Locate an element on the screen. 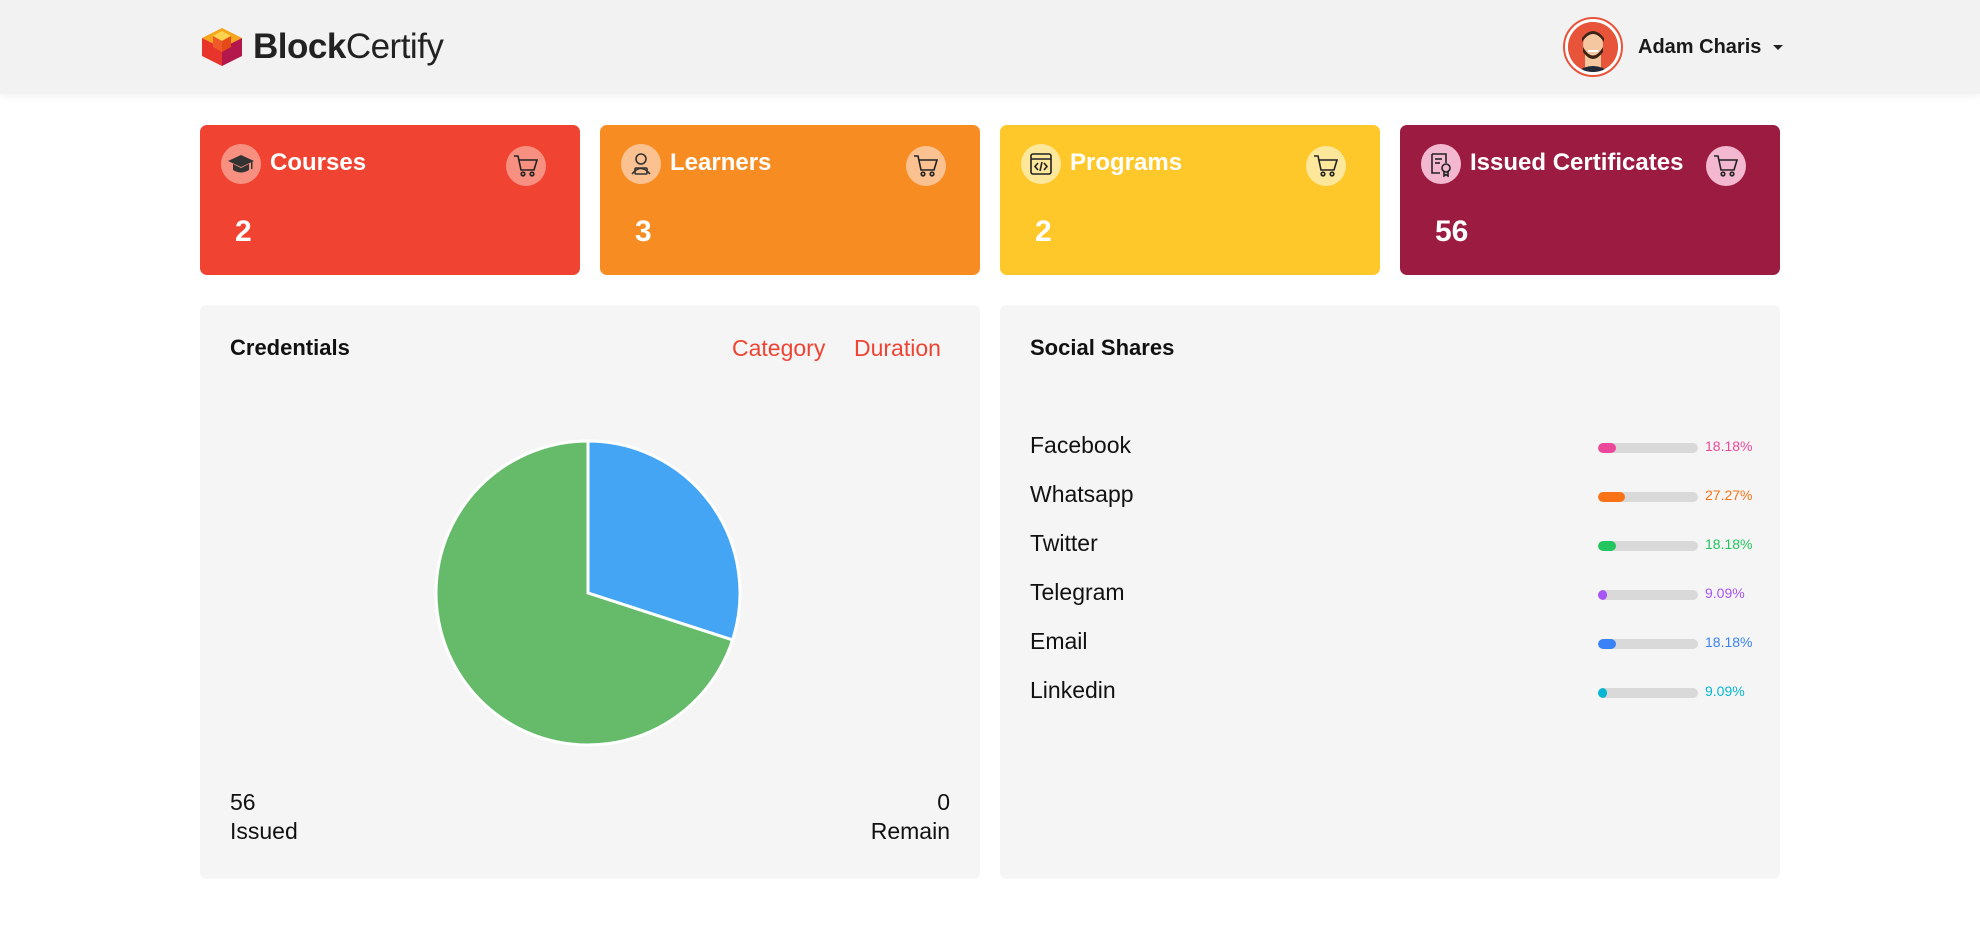  user-menu: Adam Charis is located at coordinates (1673, 47).